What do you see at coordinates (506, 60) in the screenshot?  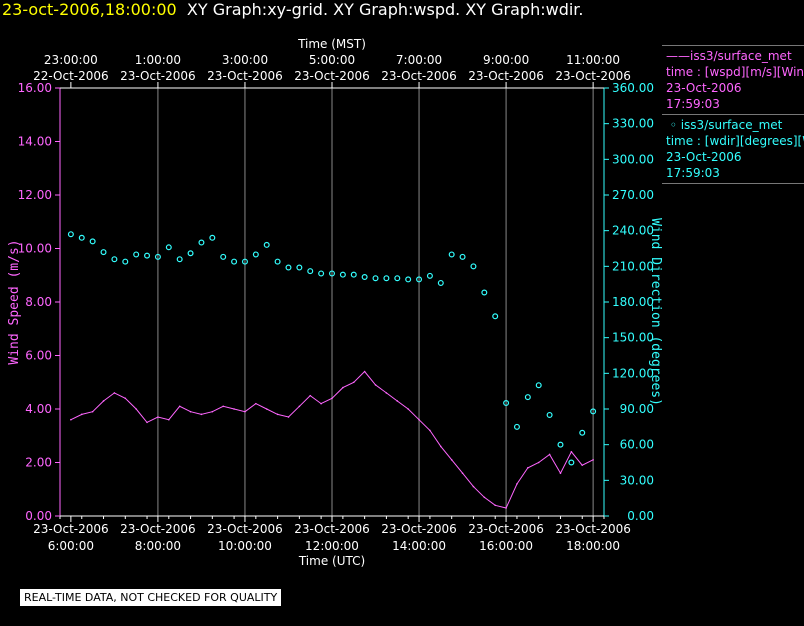 I see `top-tick-label-time: 9:00:00` at bounding box center [506, 60].